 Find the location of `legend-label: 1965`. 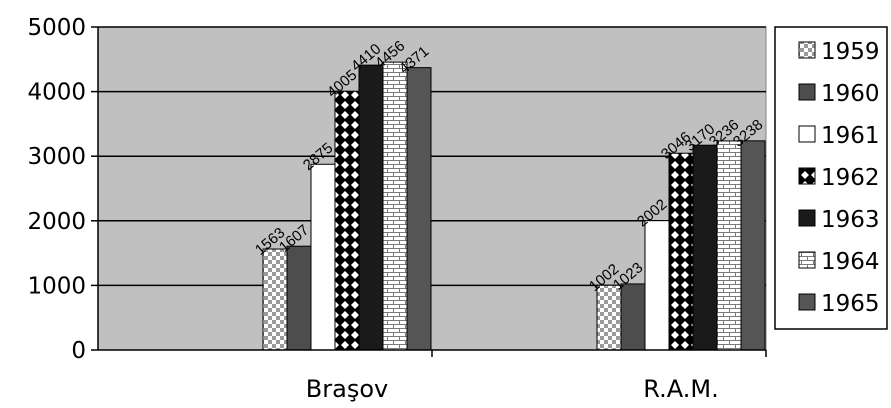

legend-label: 1965 is located at coordinates (850, 304).